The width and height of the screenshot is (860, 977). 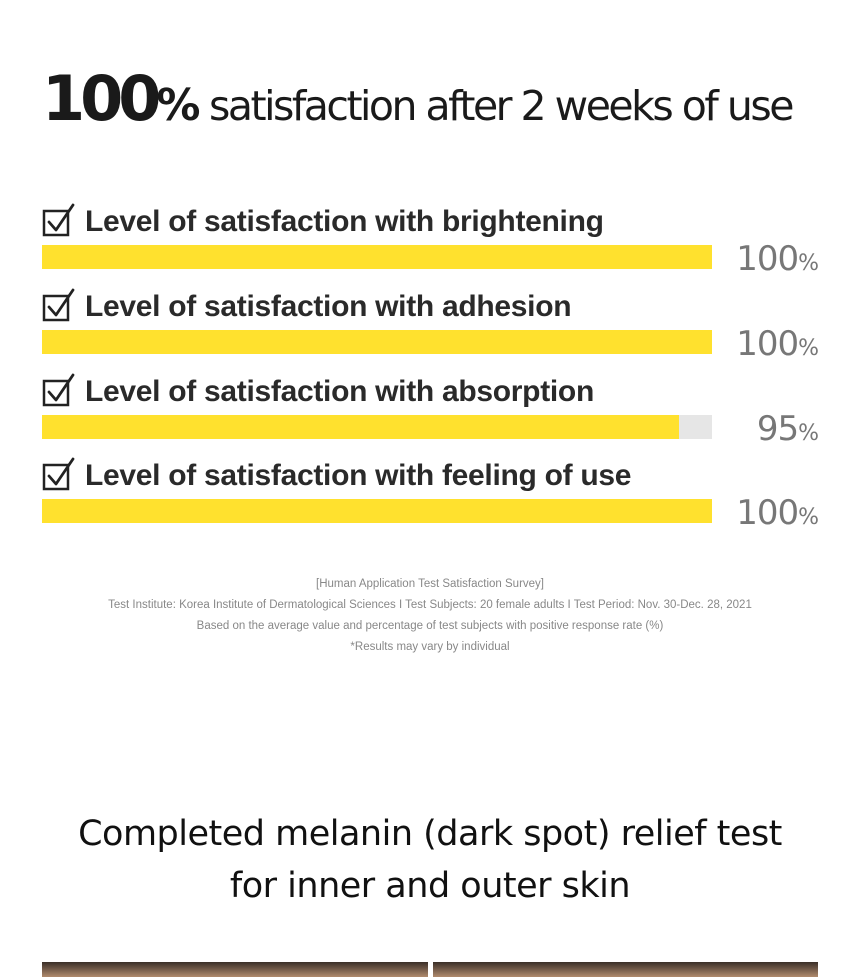 I want to click on value-label: 95%, so click(x=787, y=429).